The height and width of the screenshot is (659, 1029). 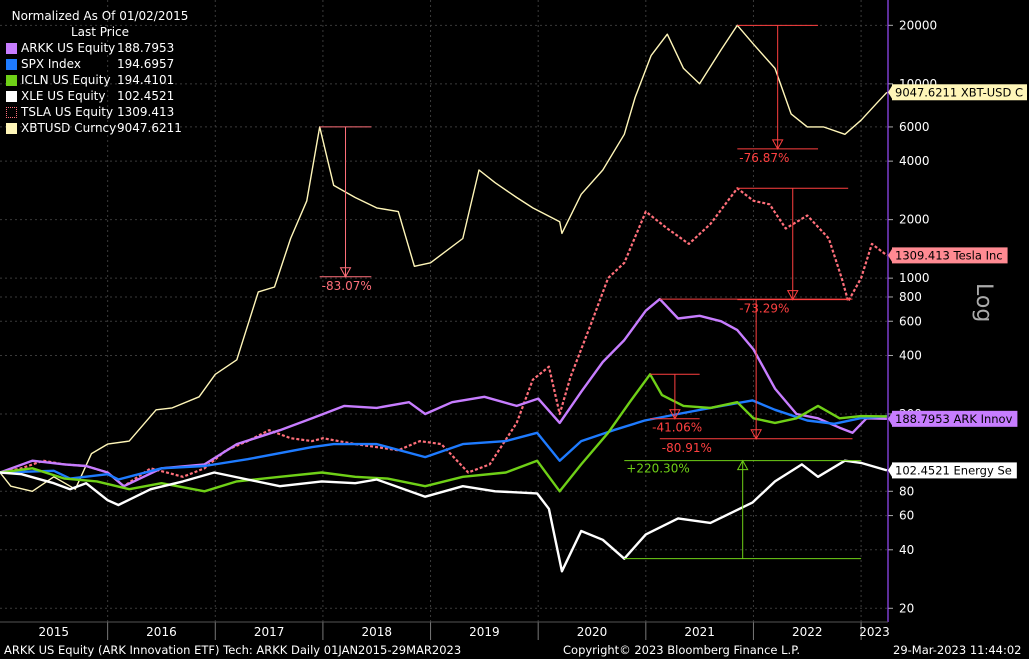 What do you see at coordinates (910, 297) in the screenshot?
I see `y-tick-label: 800` at bounding box center [910, 297].